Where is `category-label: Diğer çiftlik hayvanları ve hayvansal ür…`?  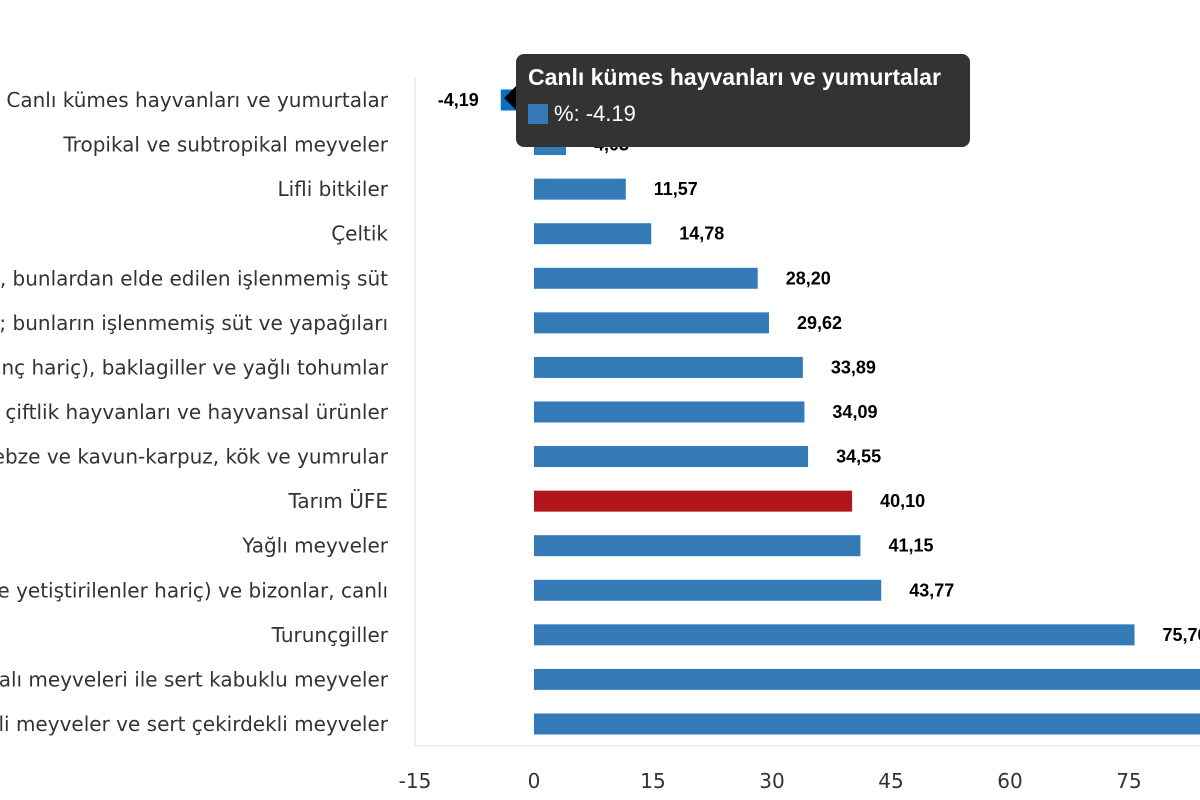
category-label: Diğer çiftlik hayvanları ve hayvansal ür… is located at coordinates (194, 412).